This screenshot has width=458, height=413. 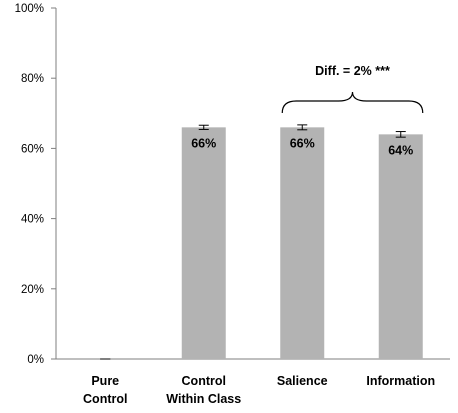 I want to click on x-tick-label: Pure, so click(x=105, y=381).